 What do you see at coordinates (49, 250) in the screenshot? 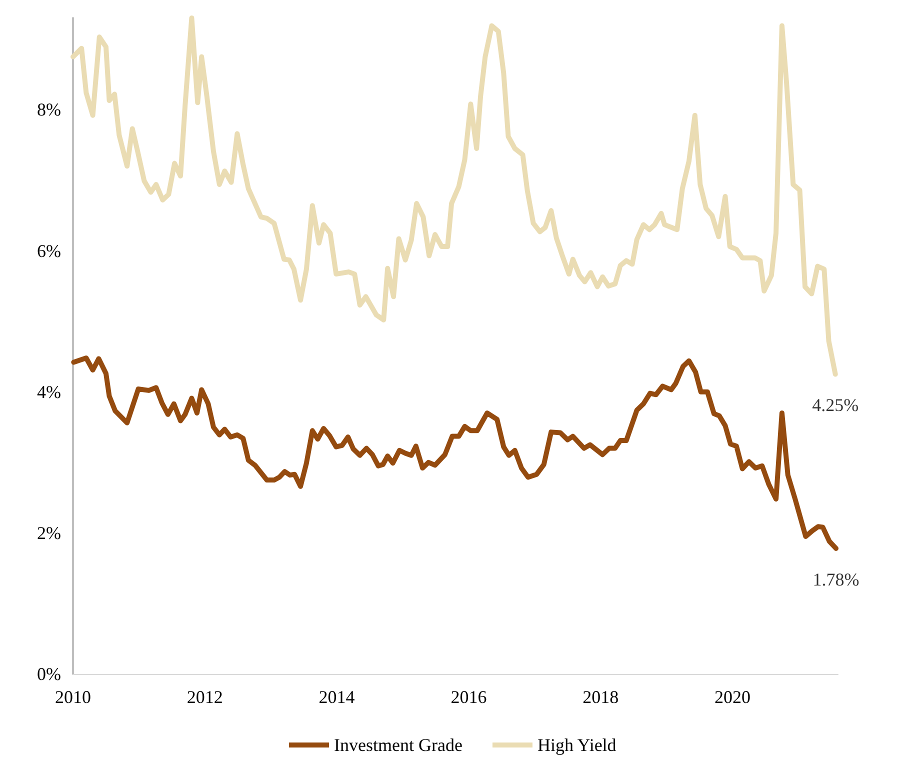
I see `y-tick-label: 6%` at bounding box center [49, 250].